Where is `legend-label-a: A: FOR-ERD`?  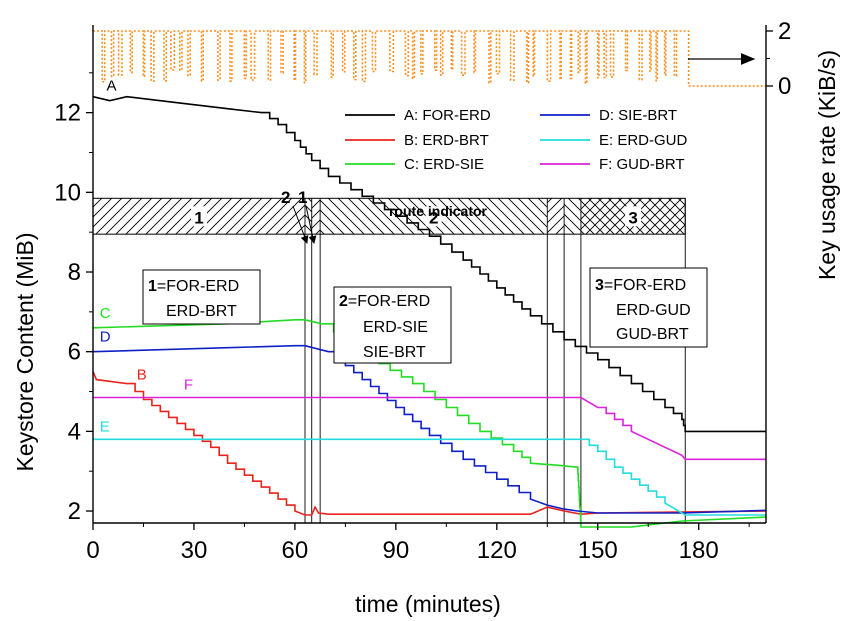
legend-label-a: A: FOR-ERD is located at coordinates (447, 115).